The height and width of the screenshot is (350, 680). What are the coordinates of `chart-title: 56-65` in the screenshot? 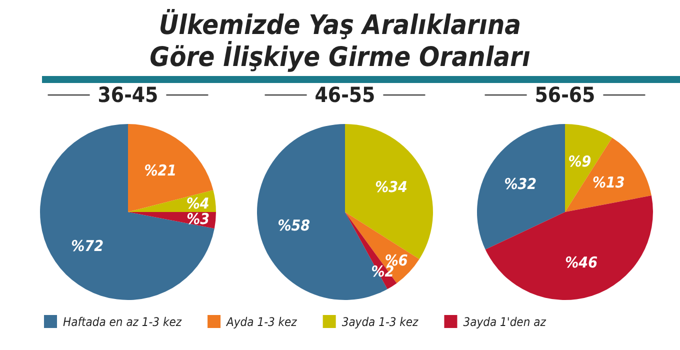 It's located at (565, 95).